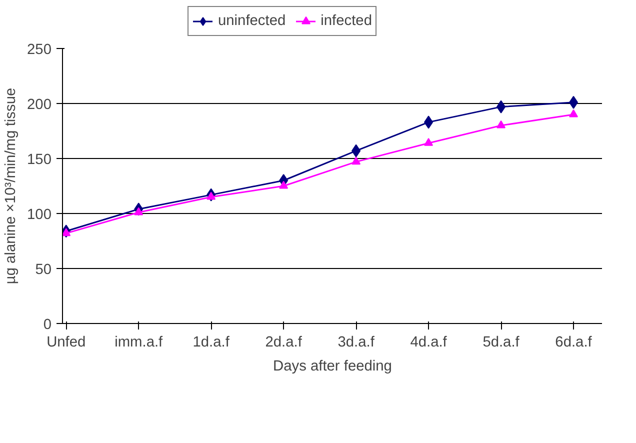 The height and width of the screenshot is (443, 636). What do you see at coordinates (284, 342) in the screenshot?
I see `x-tick-label: 2d.a.f` at bounding box center [284, 342].